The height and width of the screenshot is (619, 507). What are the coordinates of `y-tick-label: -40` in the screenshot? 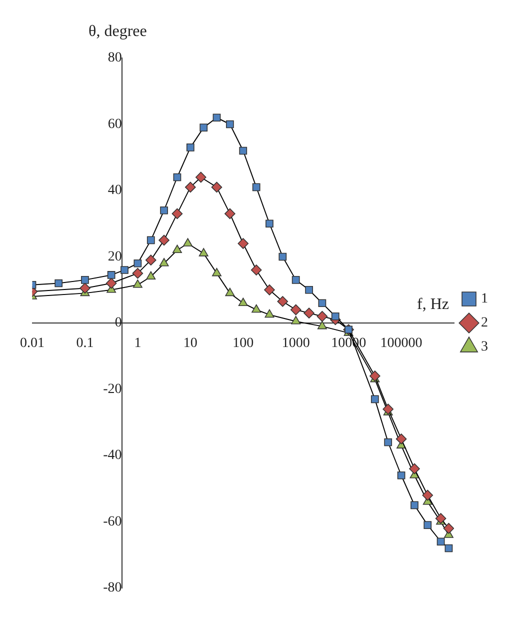 It's located at (112, 456).